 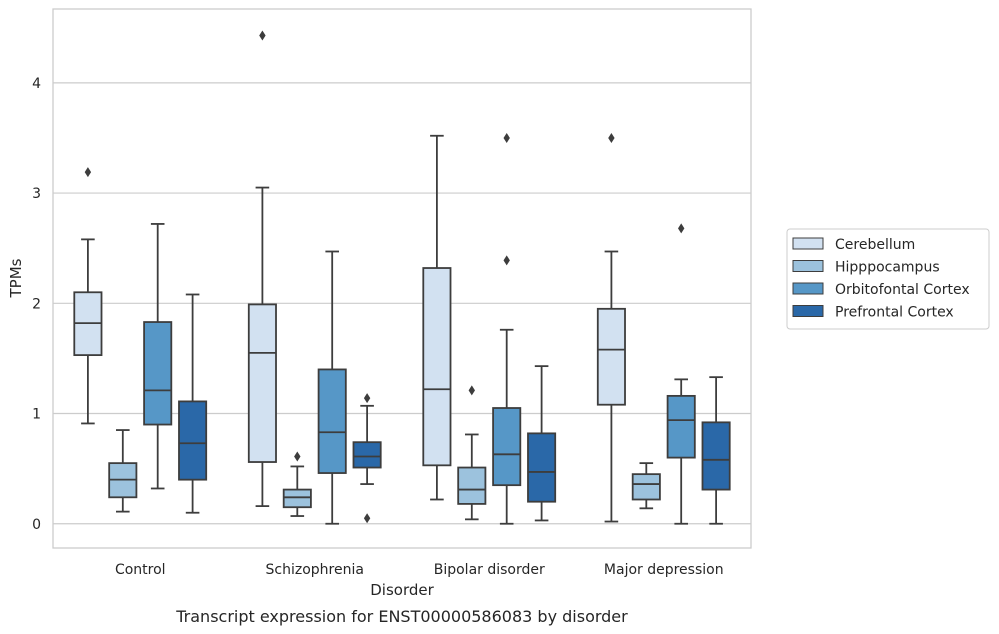 I want to click on legend-frame, so click(x=888, y=279).